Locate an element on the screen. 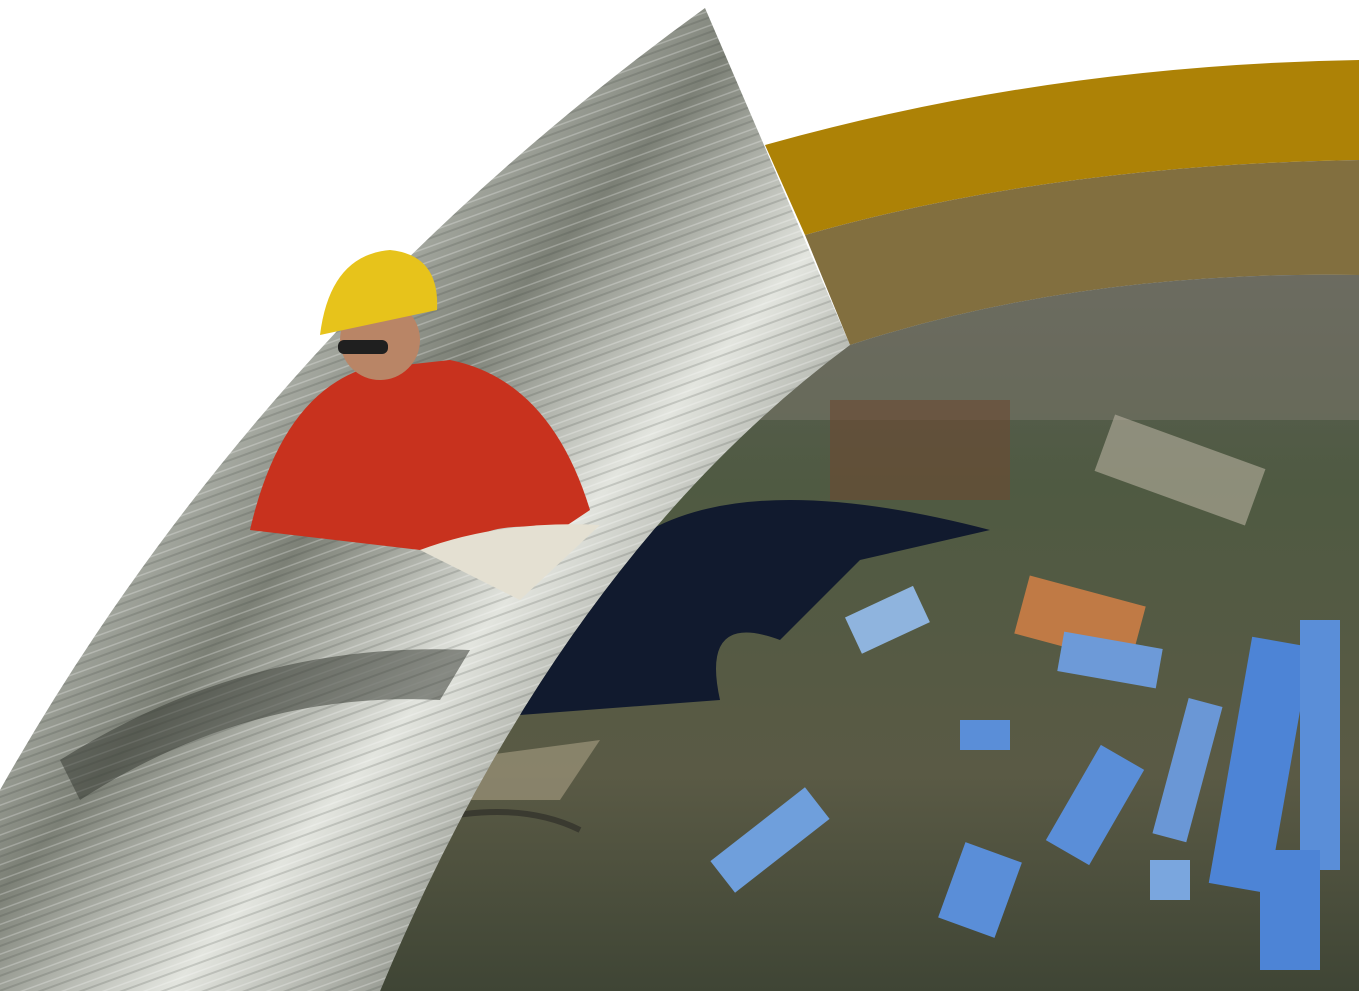 The image size is (1359, 991). worker is located at coordinates (425, 425).